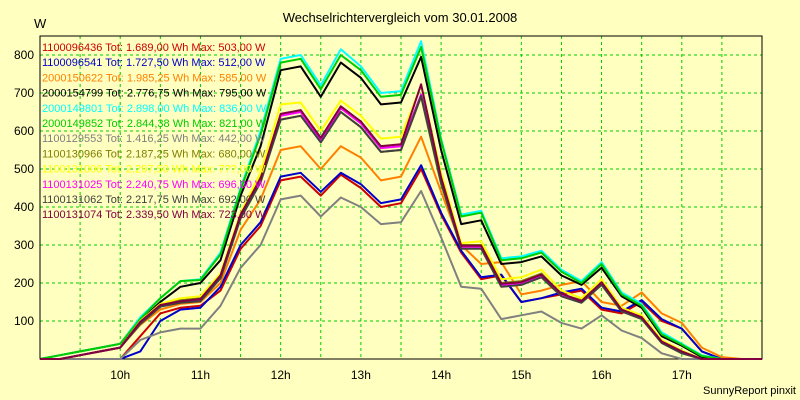 The width and height of the screenshot is (800, 400). What do you see at coordinates (120, 375) in the screenshot?
I see `x-tick-label: 10h` at bounding box center [120, 375].